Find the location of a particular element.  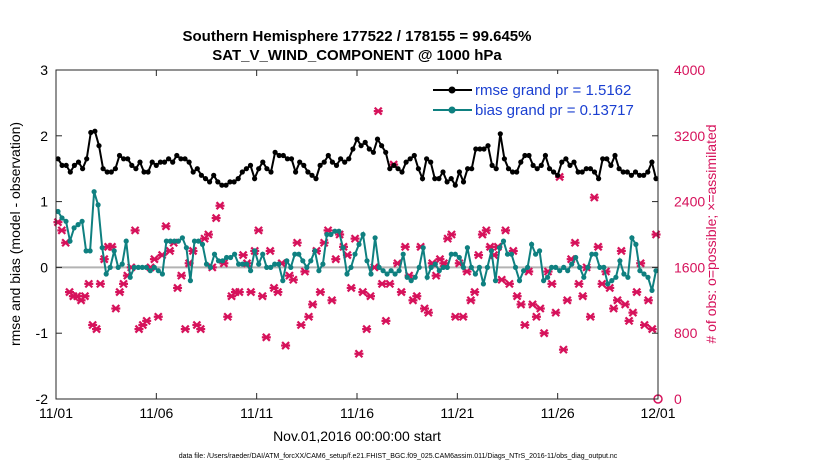

x-tick-label: 11/01 is located at coordinates (56, 413).